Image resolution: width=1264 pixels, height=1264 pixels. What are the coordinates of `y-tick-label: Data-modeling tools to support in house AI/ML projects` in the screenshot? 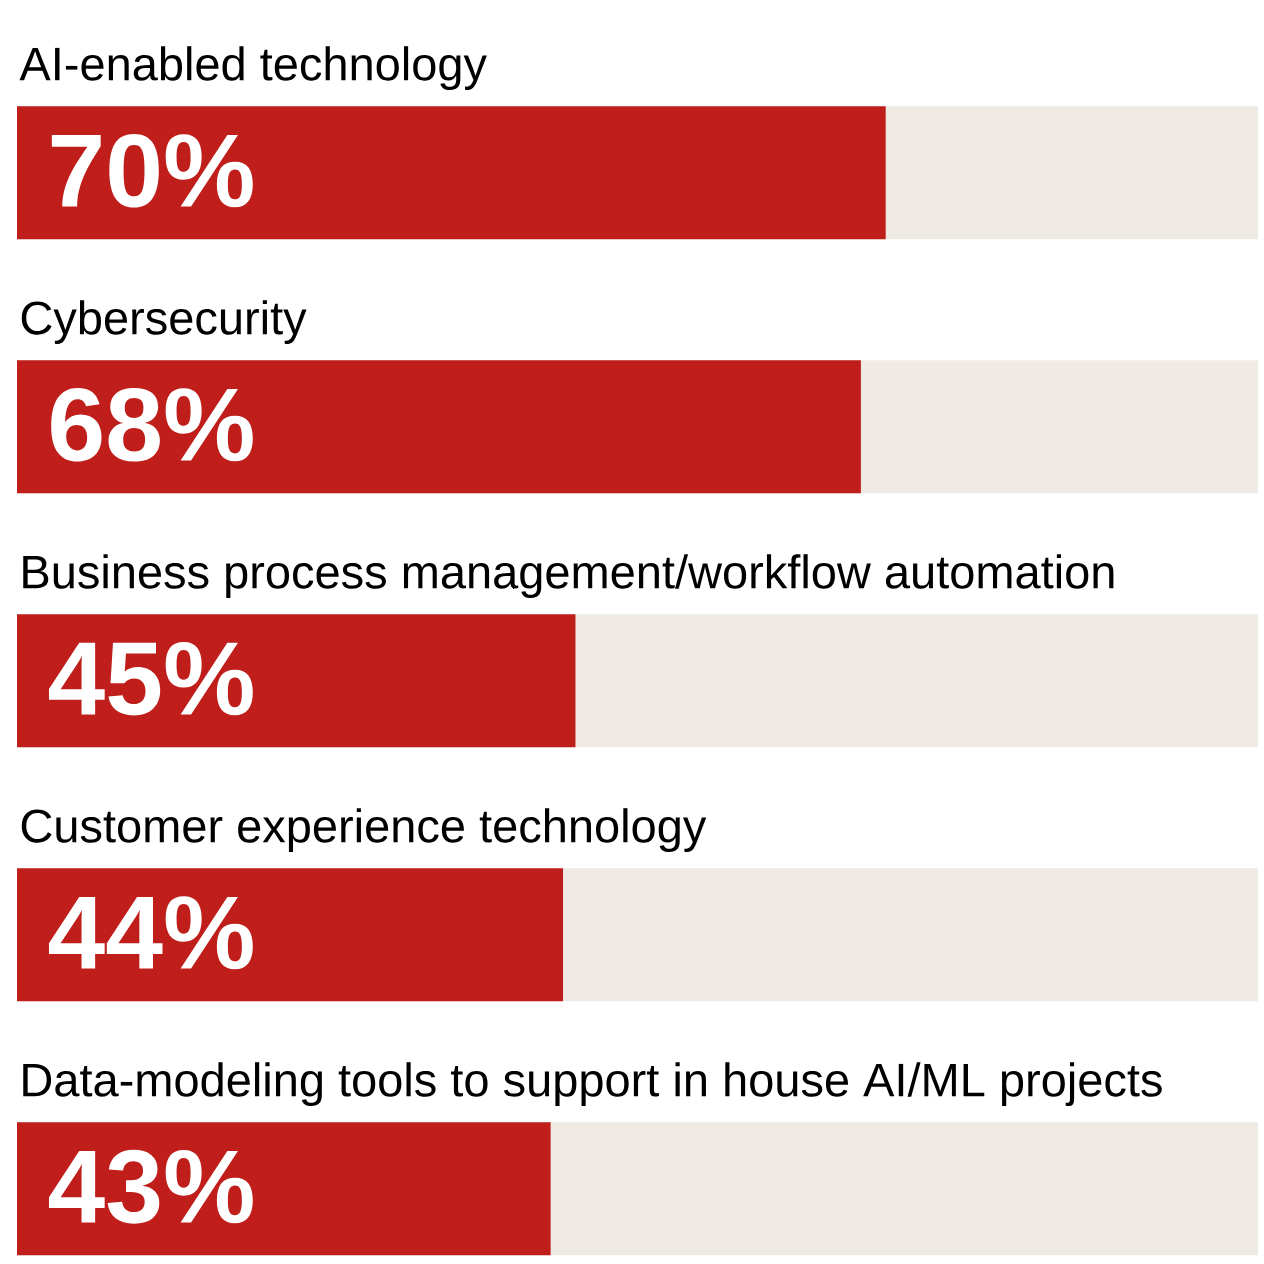 It's located at (592, 1084).